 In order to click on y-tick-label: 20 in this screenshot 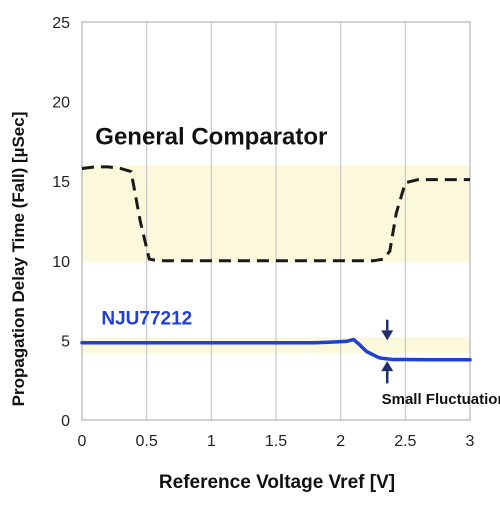, I will do `click(61, 103)`.